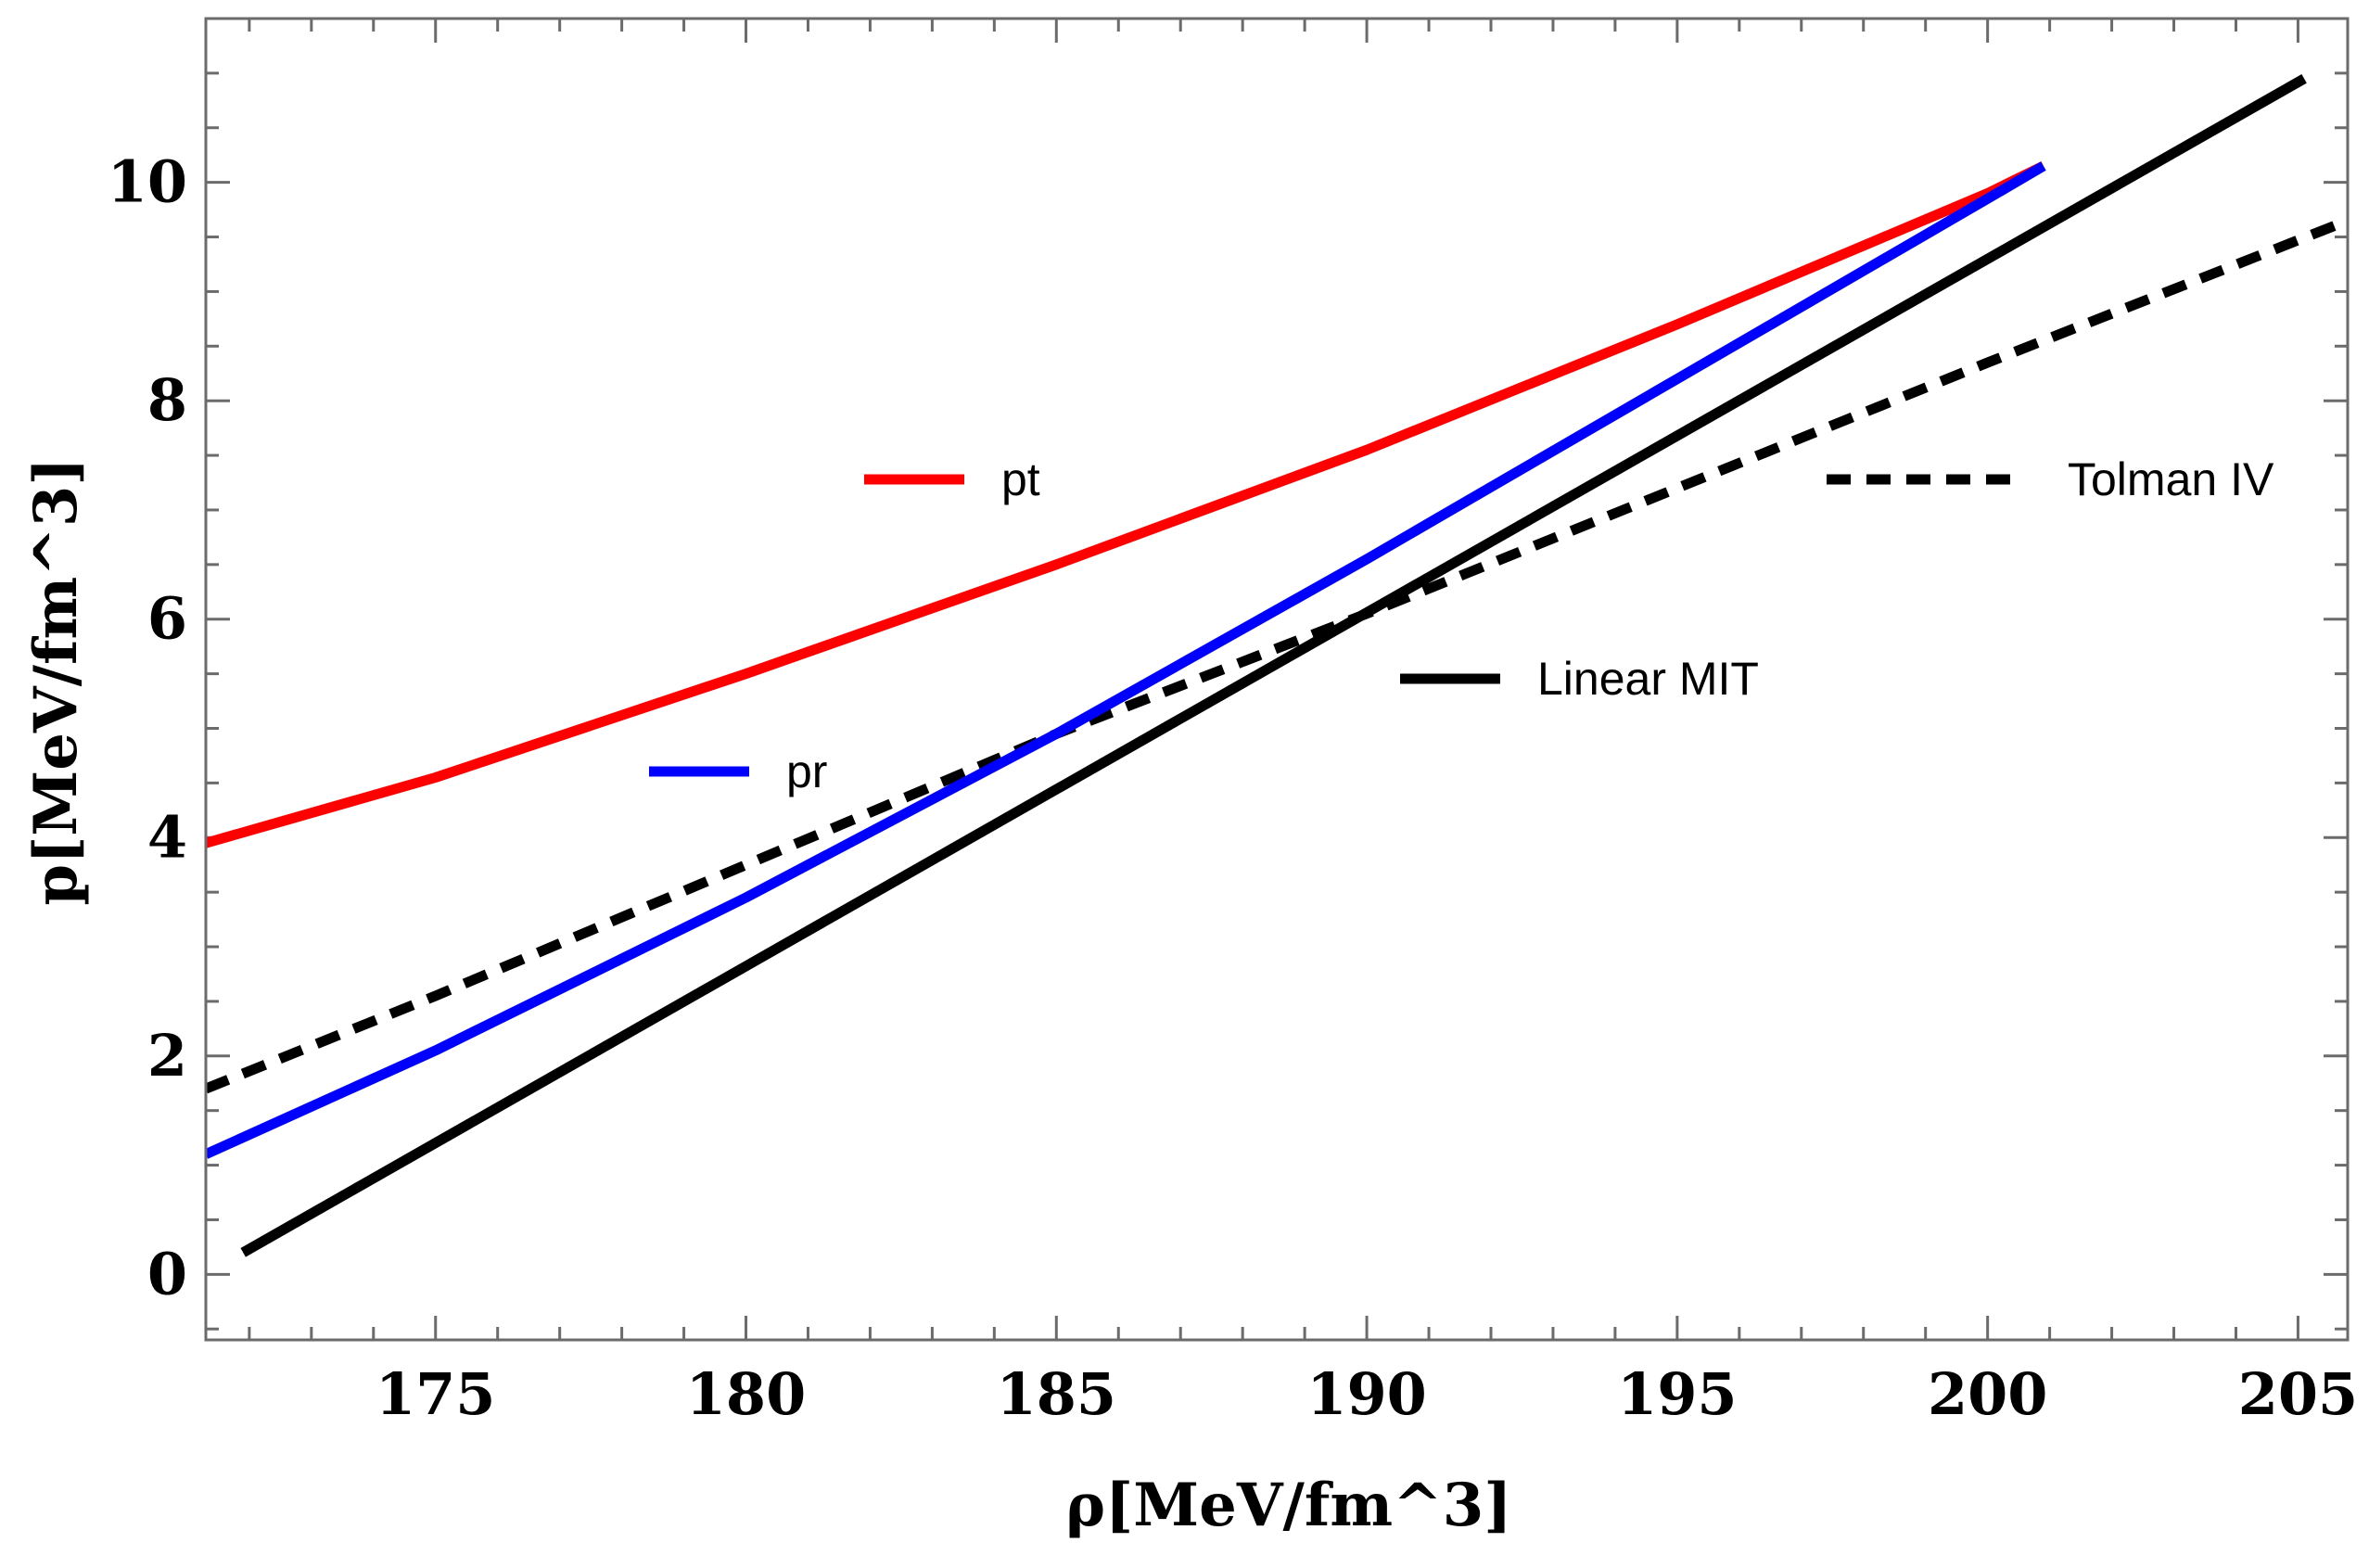 Image resolution: width=2369 pixels, height=1568 pixels. I want to click on legend-label-tolman-iv: Tolman IV, so click(2171, 479).